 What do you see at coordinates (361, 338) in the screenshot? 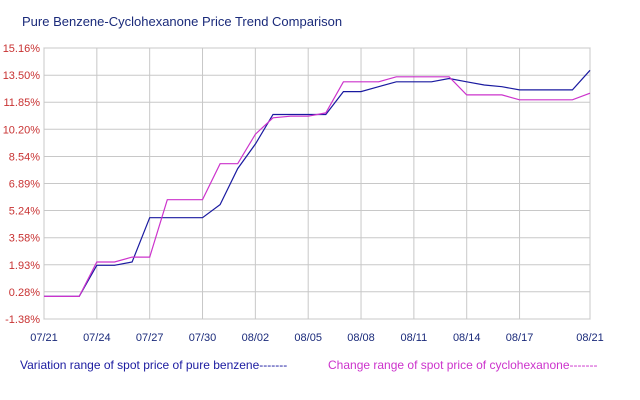
I see `x-tick-label: 08/08` at bounding box center [361, 338].